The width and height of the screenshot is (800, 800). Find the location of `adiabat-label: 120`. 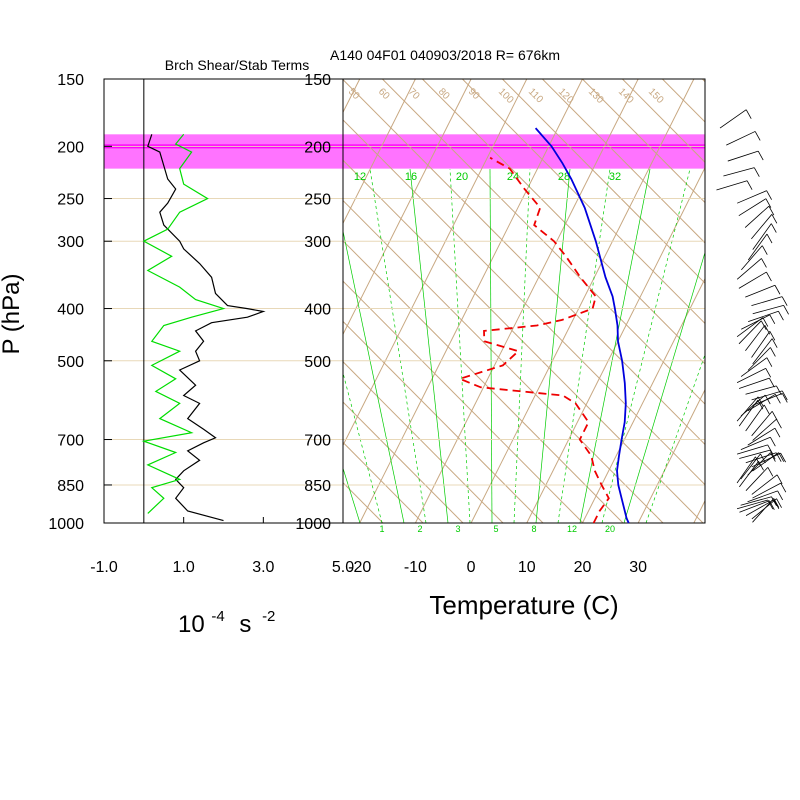

adiabat-label: 120 is located at coordinates (566, 96).